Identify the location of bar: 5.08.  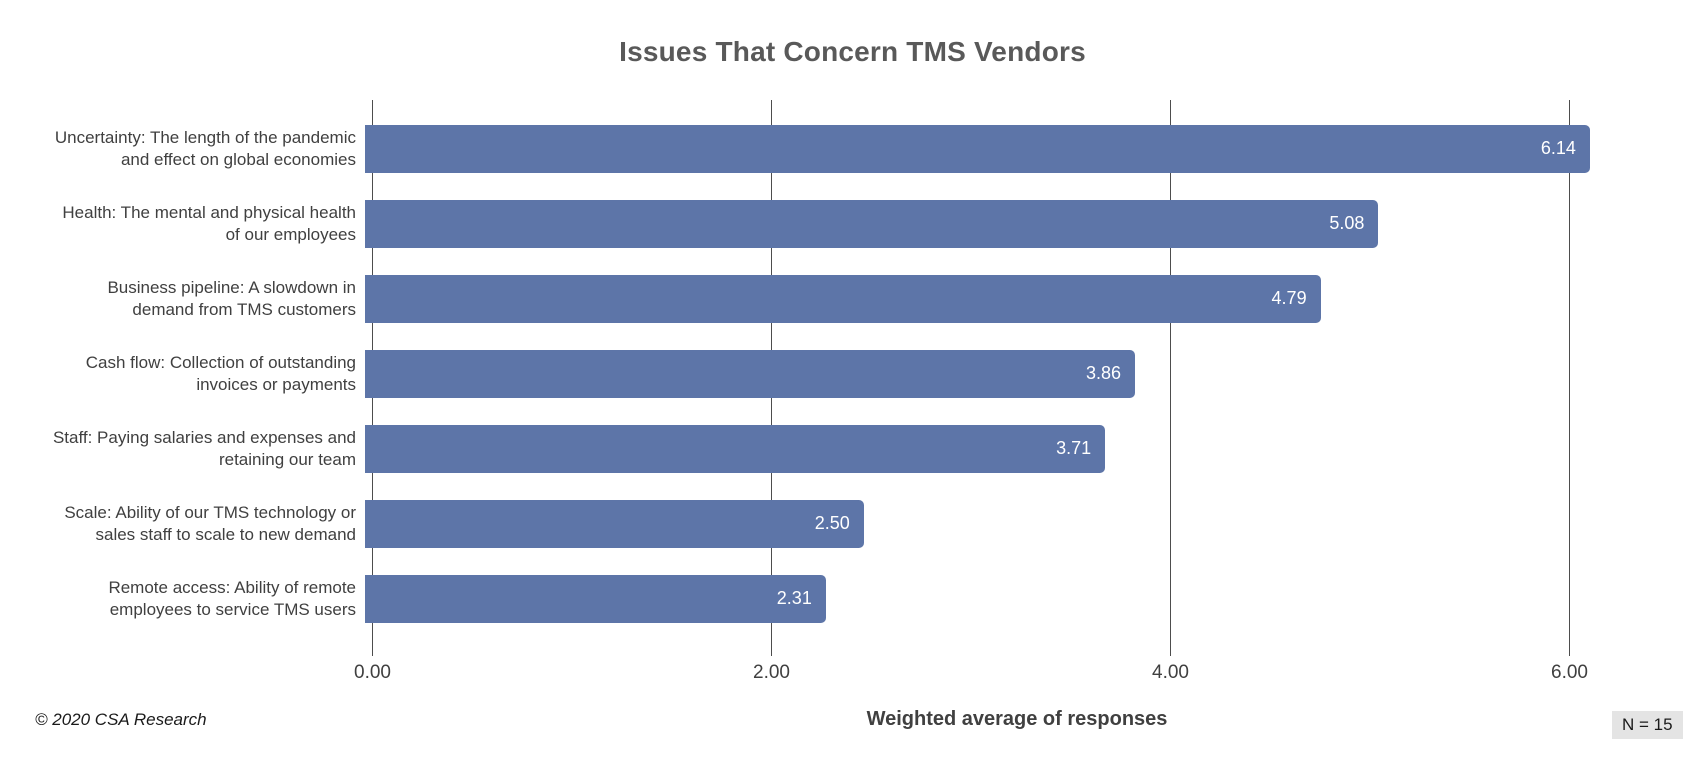
(872, 223).